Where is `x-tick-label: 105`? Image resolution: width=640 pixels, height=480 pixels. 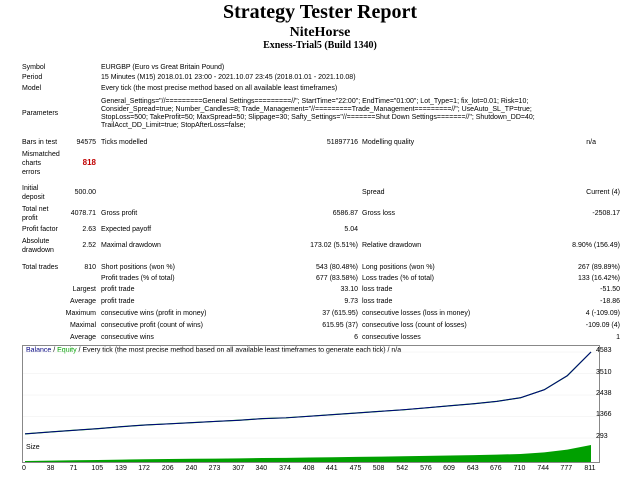
x-tick-label: 105 is located at coordinates (97, 468).